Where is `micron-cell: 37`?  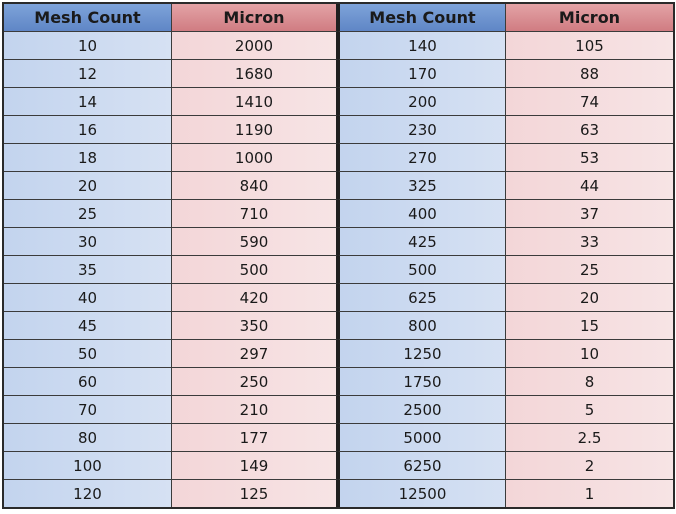 micron-cell: 37 is located at coordinates (589, 214).